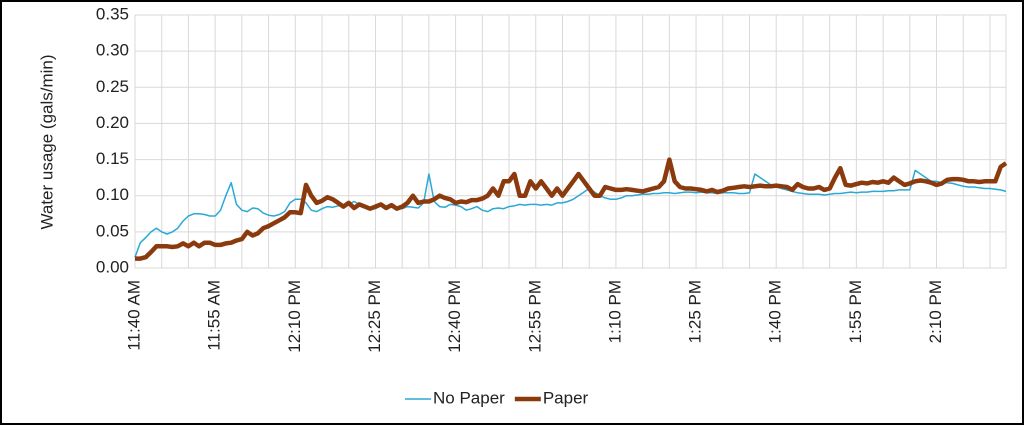  What do you see at coordinates (214, 315) in the screenshot?
I see `x-tick-label: 11:55 AM` at bounding box center [214, 315].